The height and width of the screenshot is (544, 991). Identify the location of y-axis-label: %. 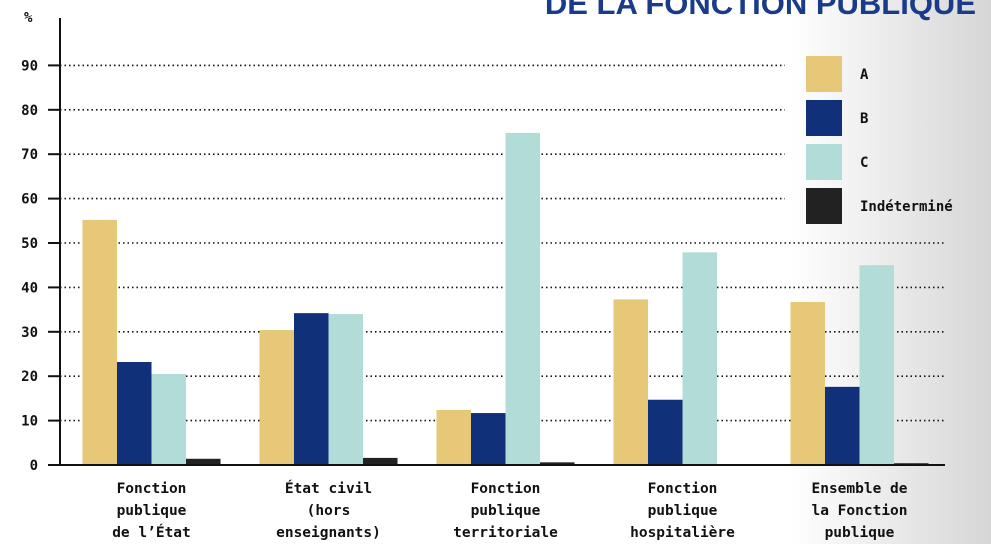
(28, 18).